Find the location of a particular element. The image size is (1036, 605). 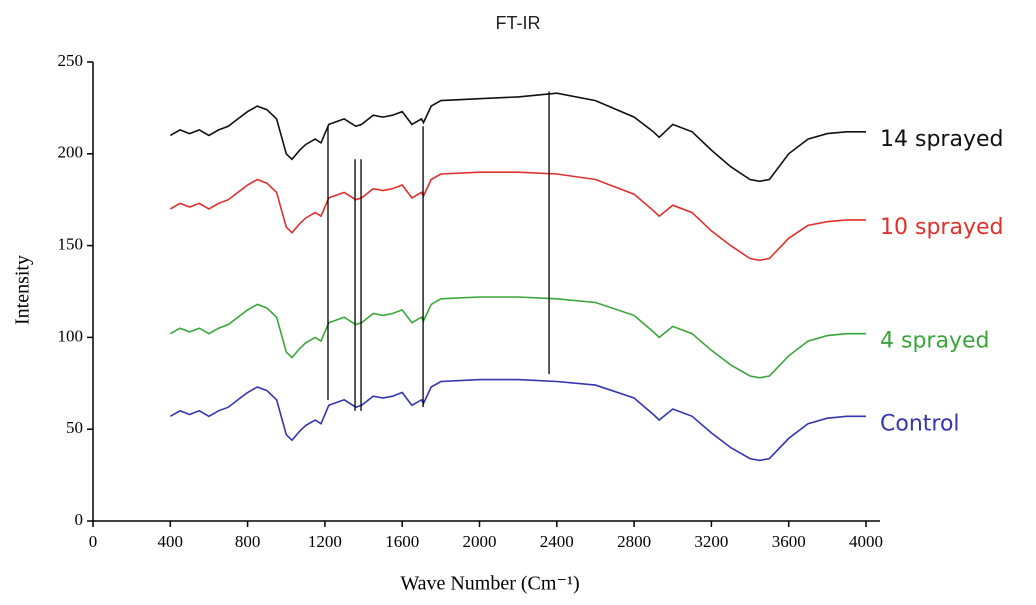

x-tick-label: 2000 is located at coordinates (480, 541).